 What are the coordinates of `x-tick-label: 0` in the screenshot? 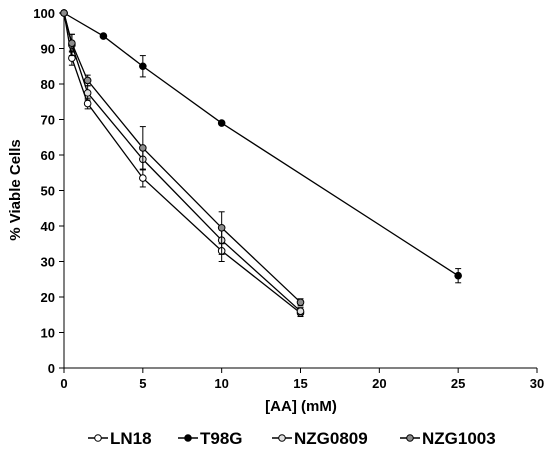 It's located at (63, 383).